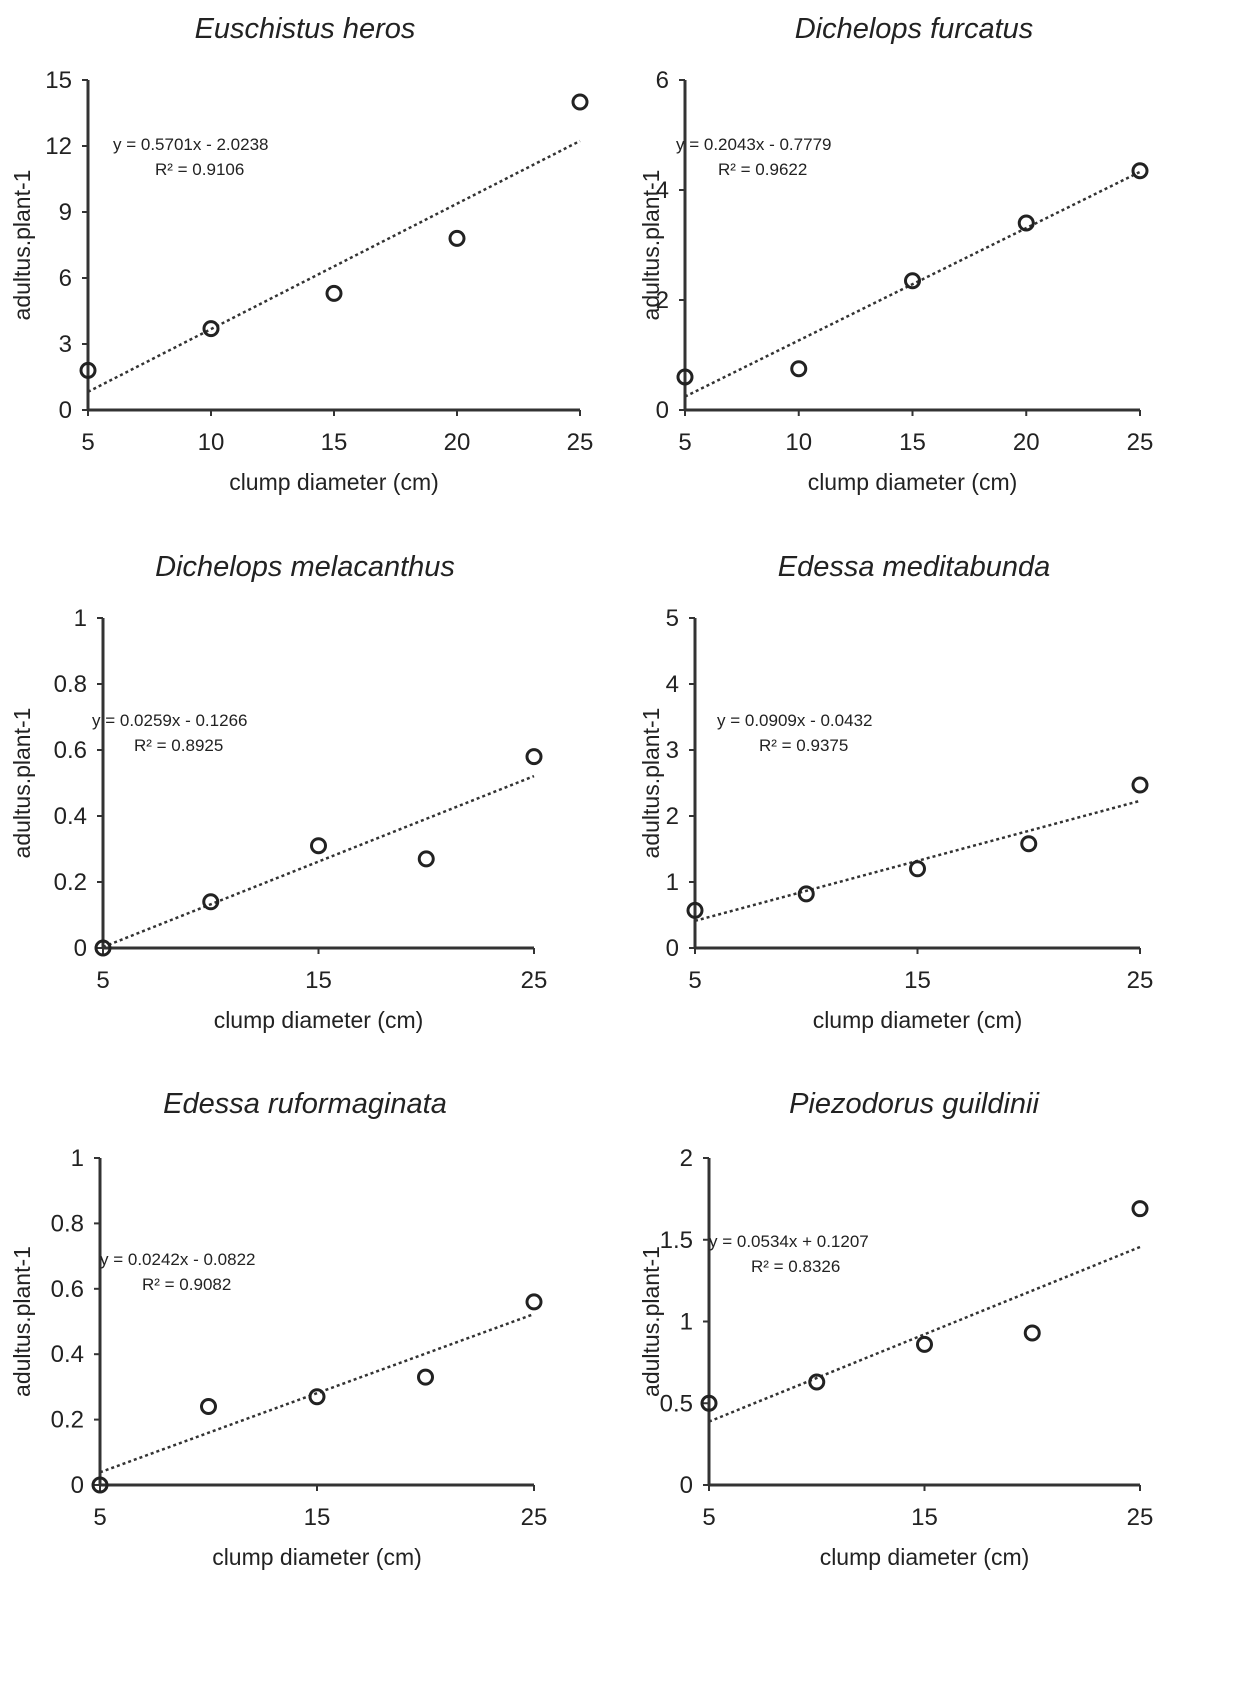 This screenshot has height=1696, width=1258. What do you see at coordinates (914, 1104) in the screenshot?
I see `chart-title: Piezodorus guildinii` at bounding box center [914, 1104].